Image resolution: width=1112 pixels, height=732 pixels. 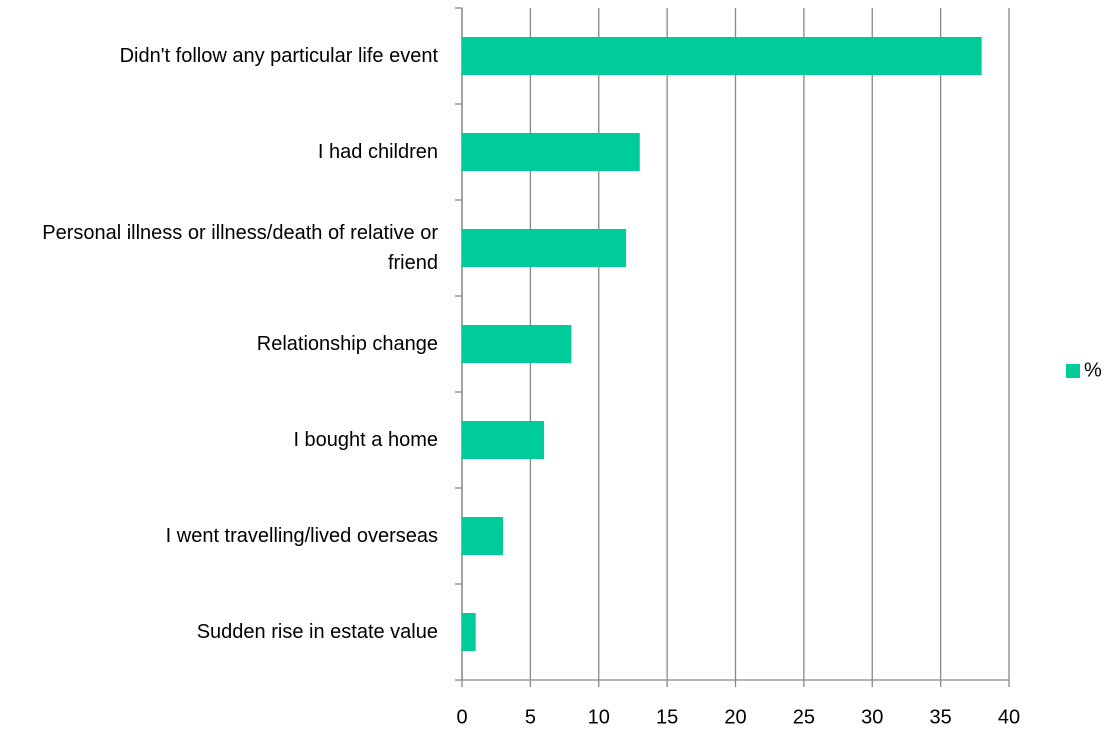 I want to click on x-tick-label: 0, so click(x=461, y=717).